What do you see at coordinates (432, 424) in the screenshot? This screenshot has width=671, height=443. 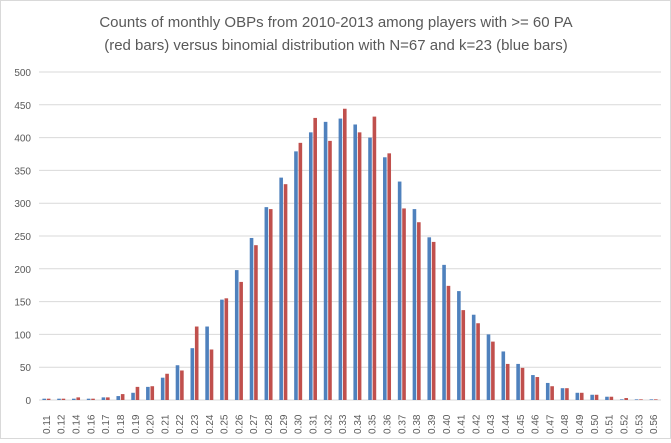 I see `x-tick-label: 0.39` at bounding box center [432, 424].